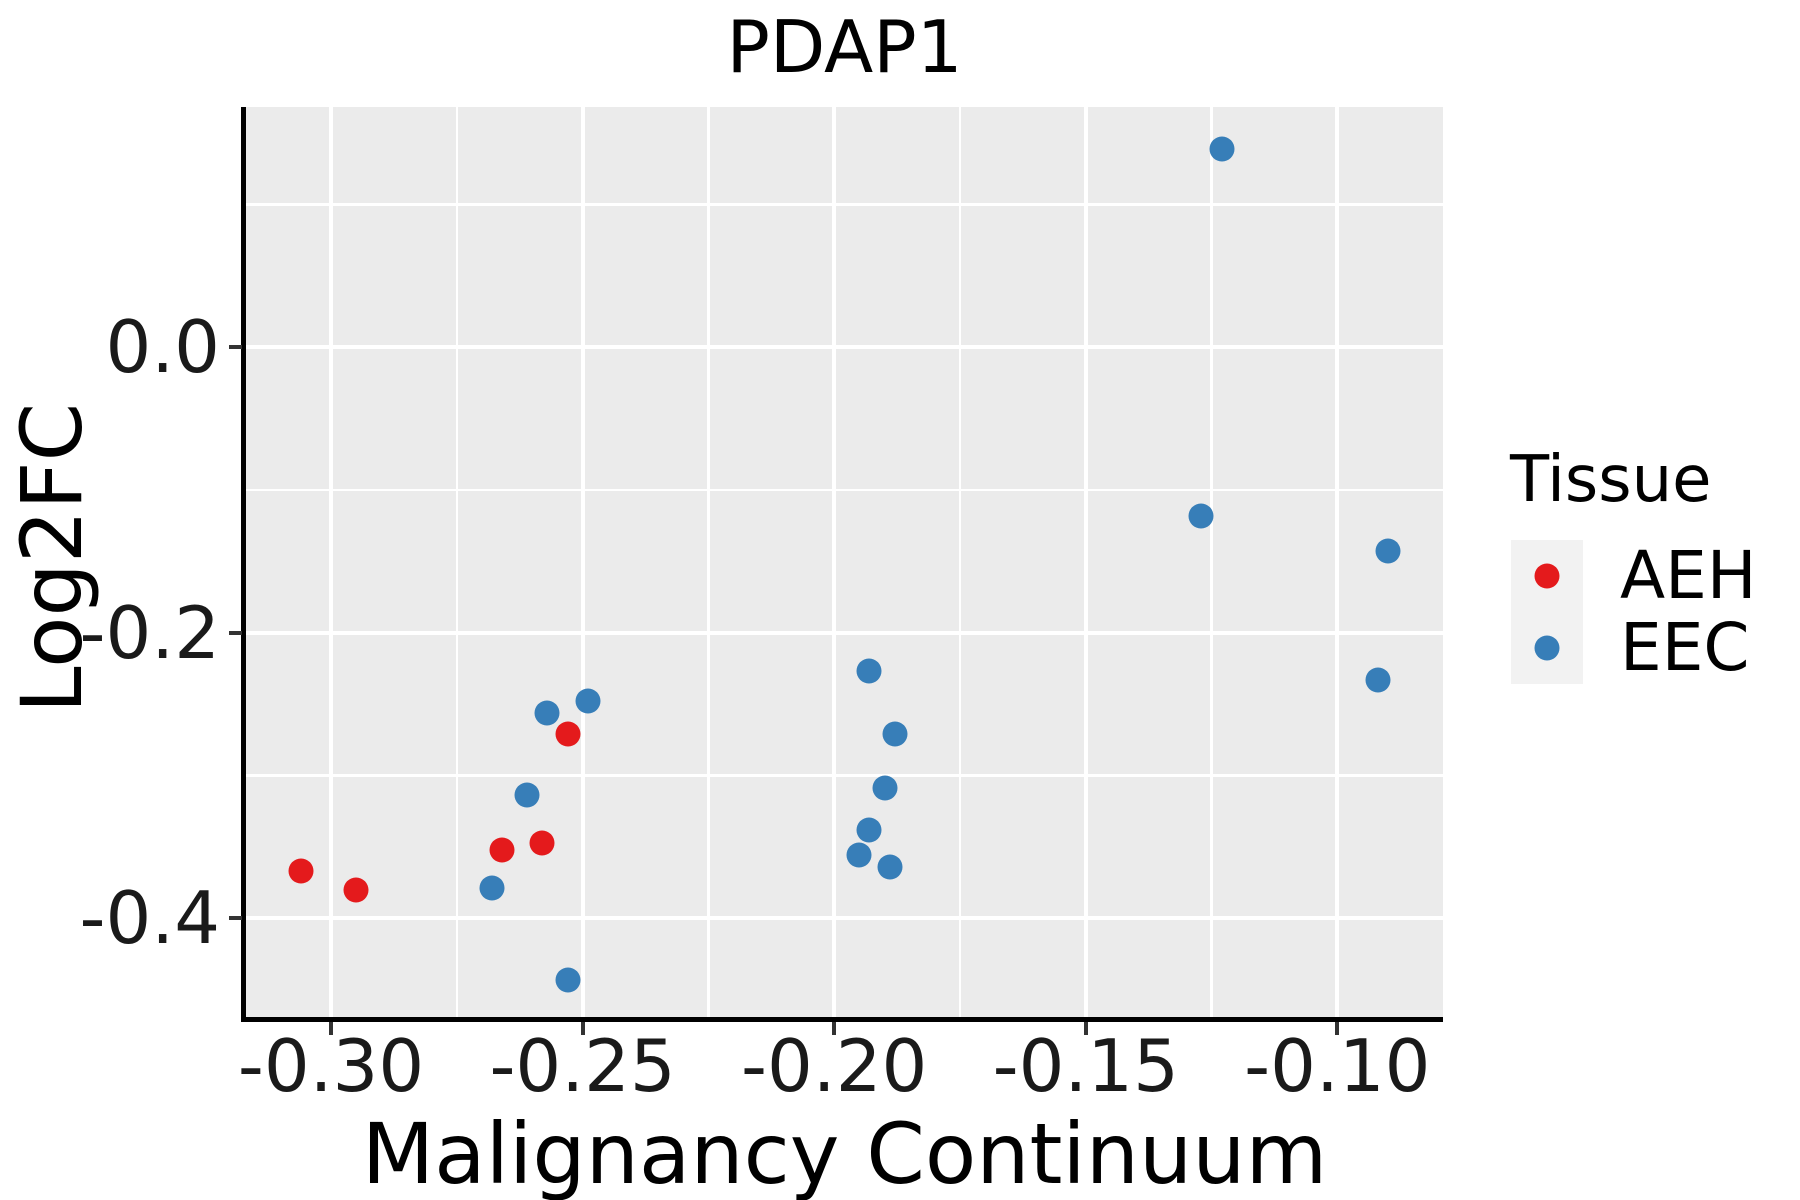  I want to click on x-axis-title: Malignancy Continuum, so click(844, 1152).